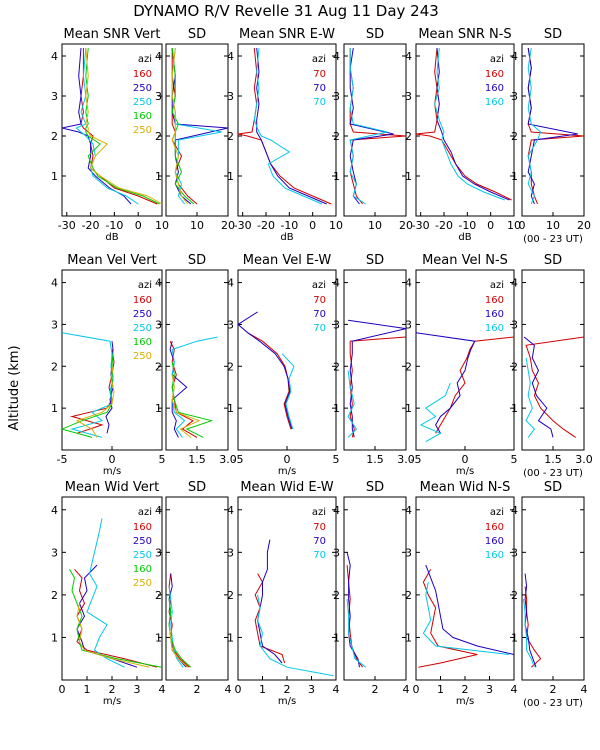 Image resolution: width=600 pixels, height=750 pixels. I want to click on panel-snr-ns-sd: SD 1 2 3 4 0 10 20 (00 - 23 UT), so click(551, 136).